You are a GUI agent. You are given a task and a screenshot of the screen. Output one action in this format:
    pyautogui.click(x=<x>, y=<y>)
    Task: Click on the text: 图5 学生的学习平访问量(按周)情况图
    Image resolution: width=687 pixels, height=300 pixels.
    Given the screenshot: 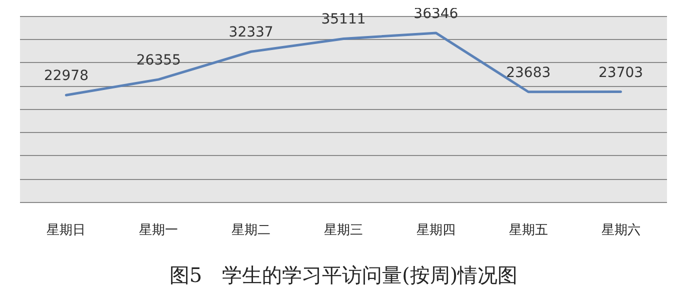 What is the action you would take?
    pyautogui.click(x=343, y=275)
    